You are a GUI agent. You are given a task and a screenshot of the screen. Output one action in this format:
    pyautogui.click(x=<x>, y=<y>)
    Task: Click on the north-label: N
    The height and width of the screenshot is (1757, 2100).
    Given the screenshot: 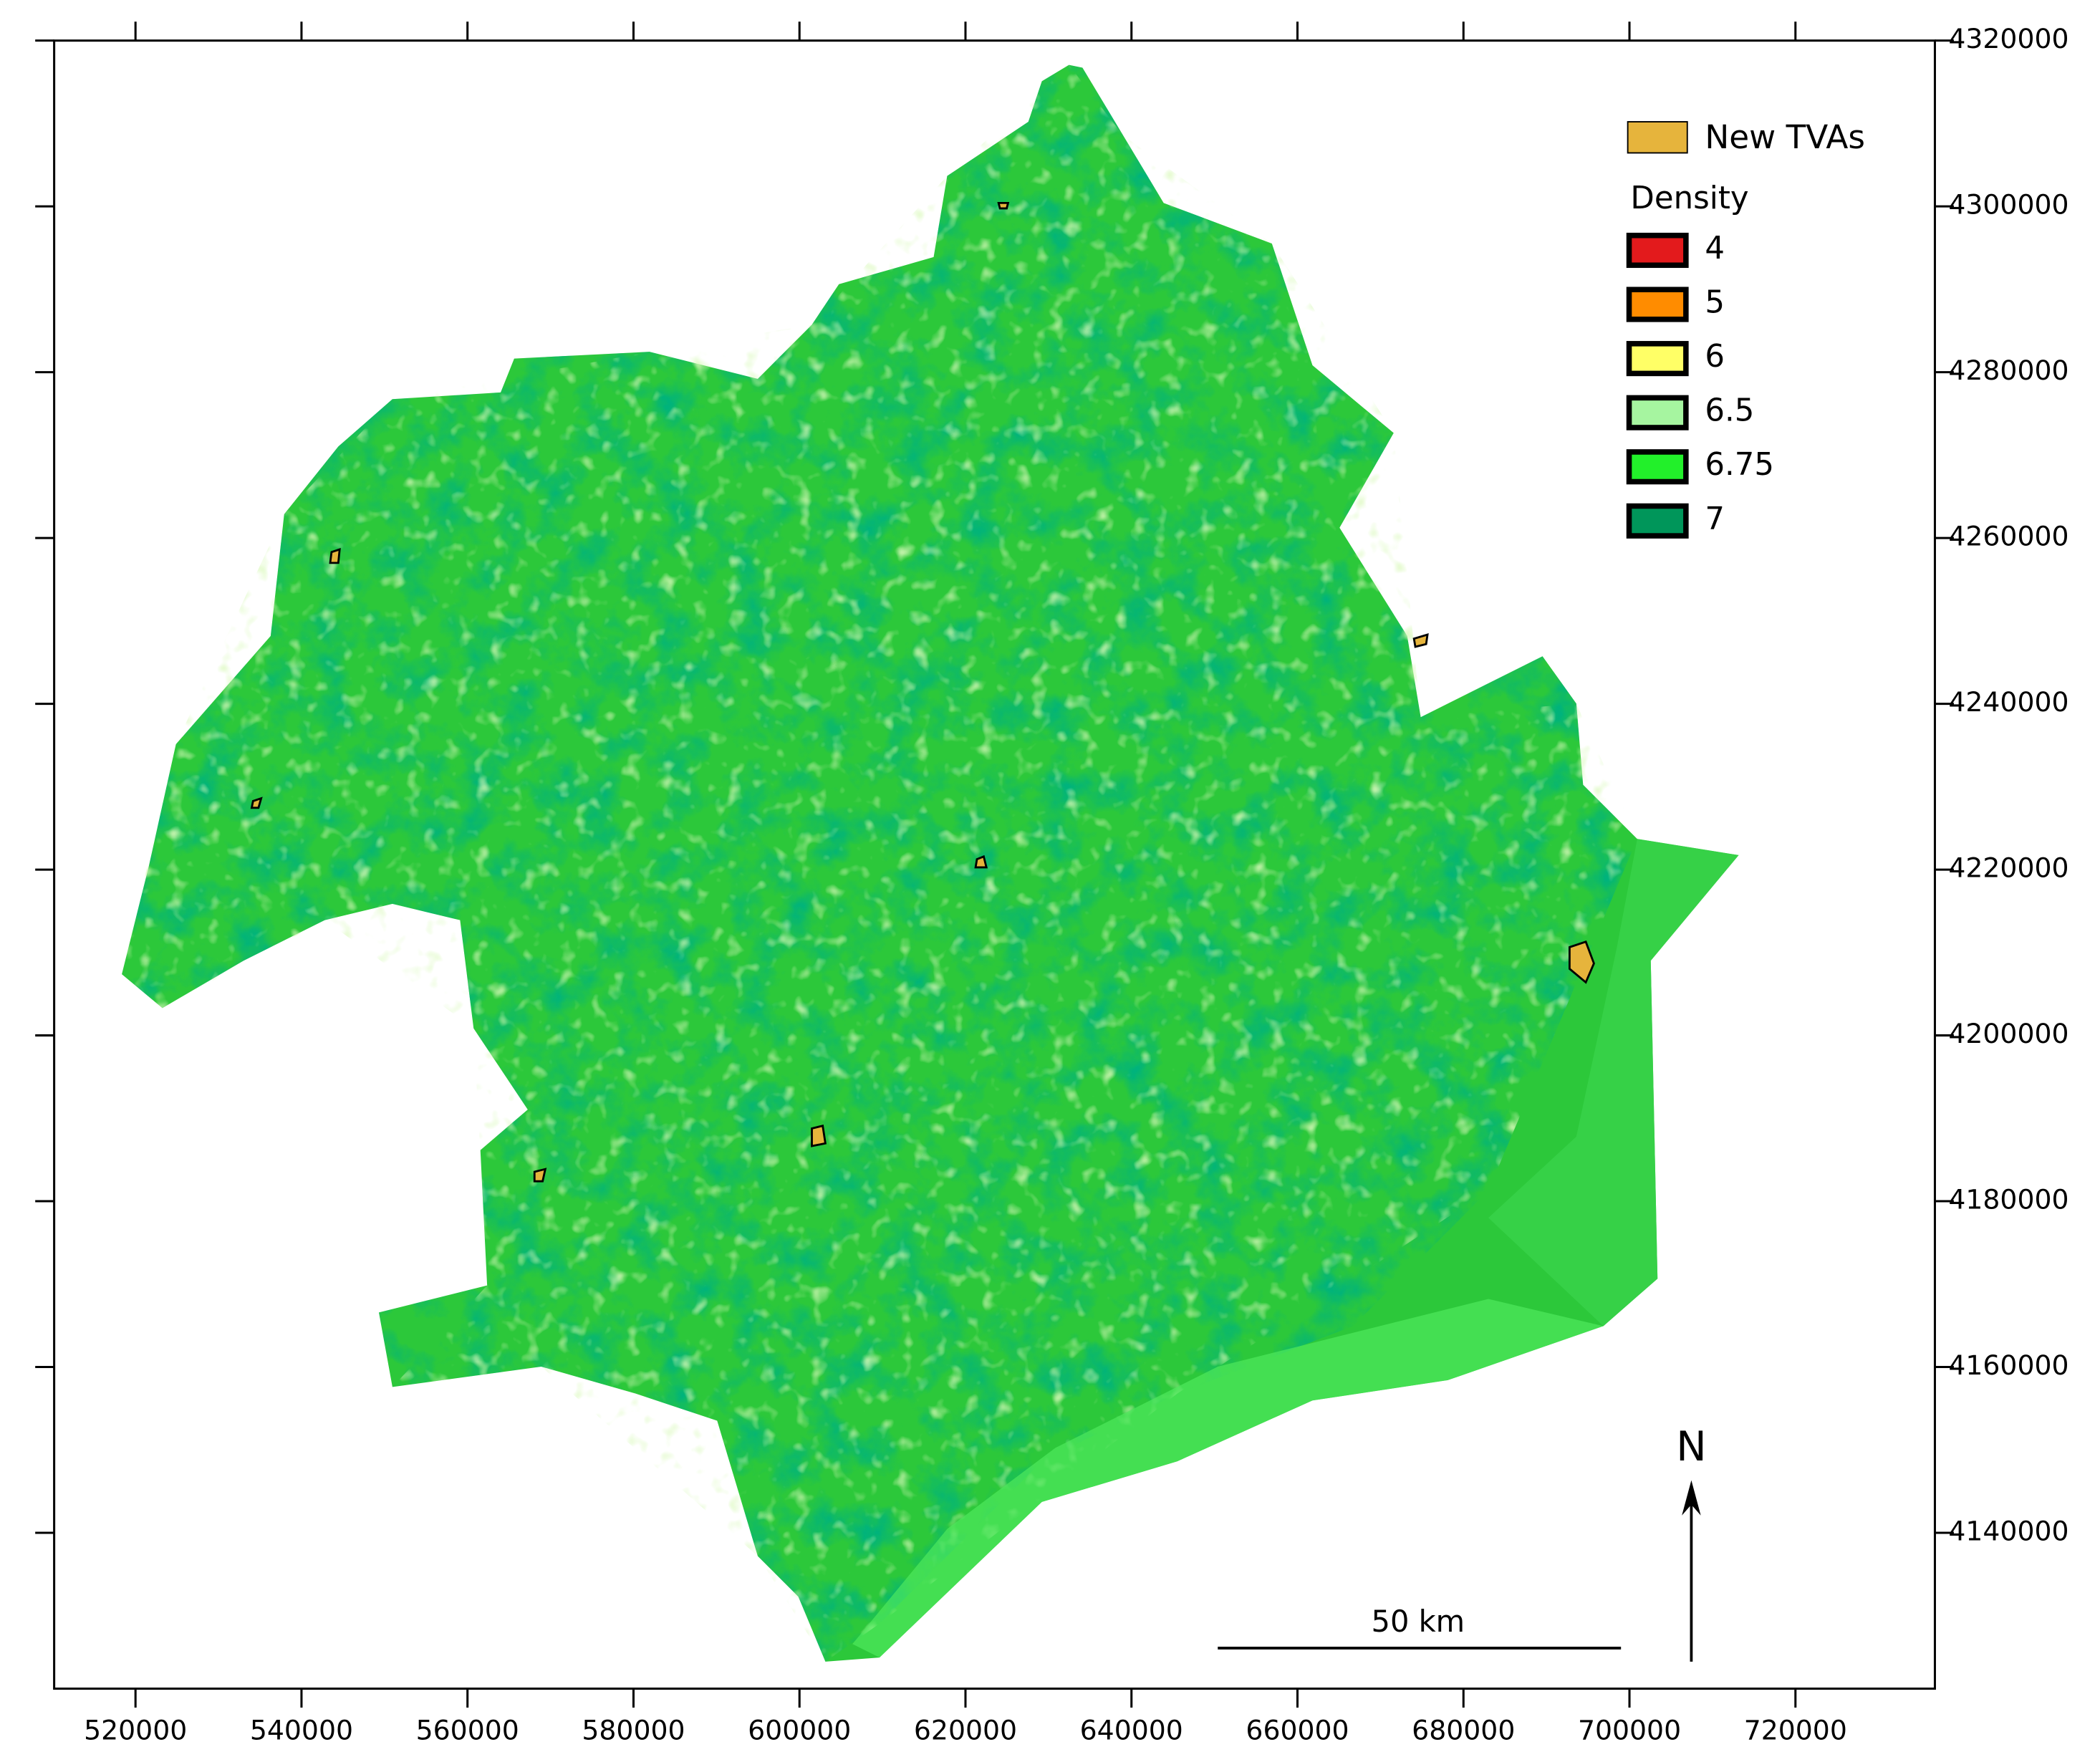 What is the action you would take?
    pyautogui.click(x=1691, y=1446)
    